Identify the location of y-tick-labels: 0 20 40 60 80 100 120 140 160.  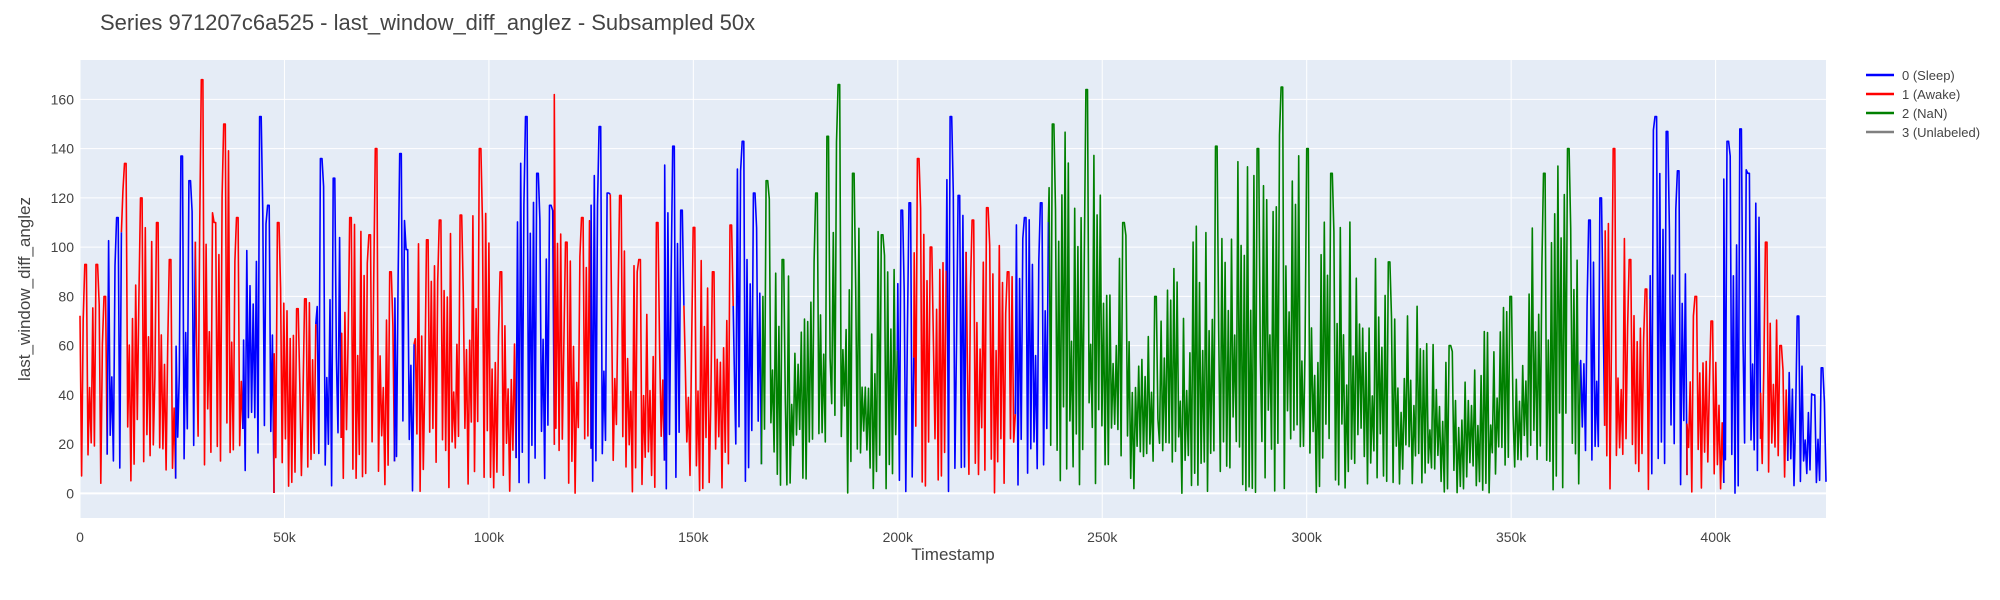
(63, 296).